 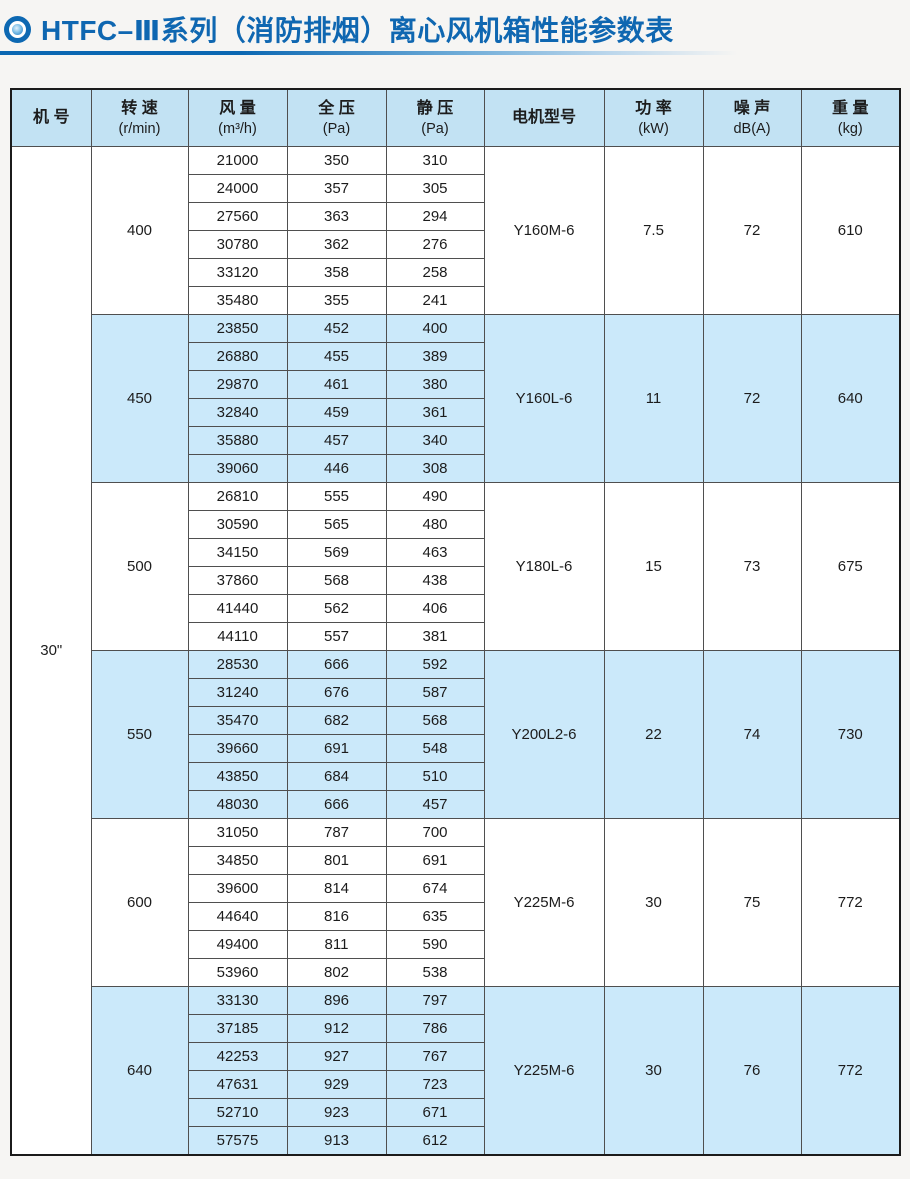 I want to click on cell-motor-model: Y225M-6, so click(x=544, y=1070).